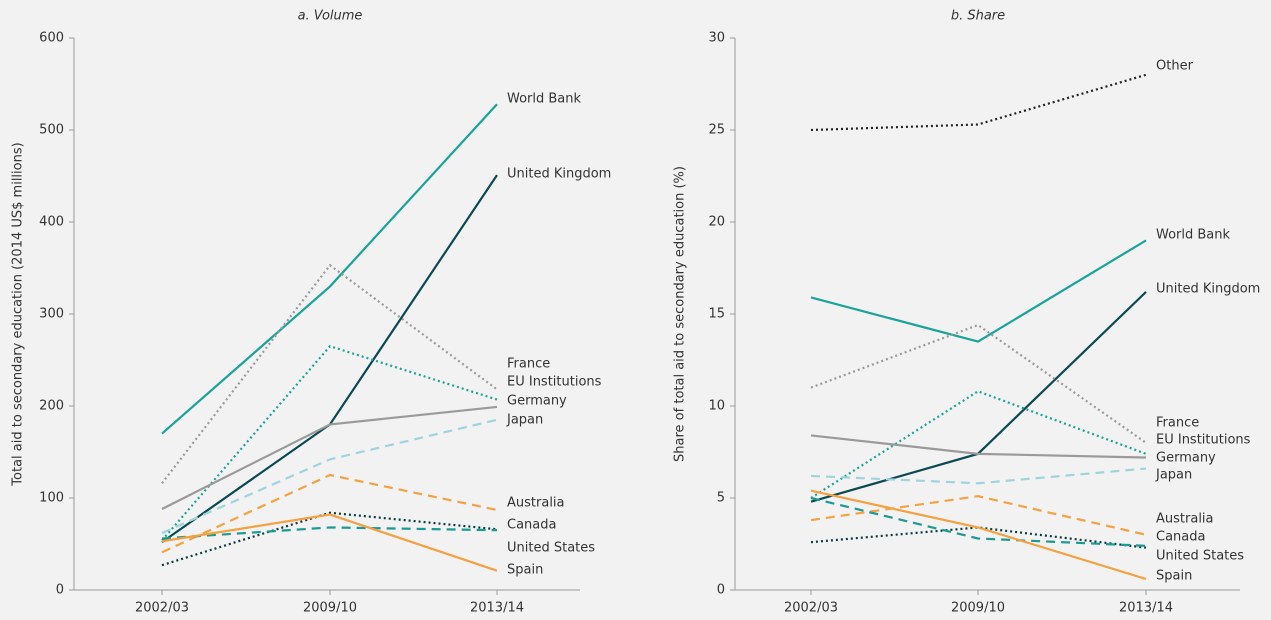  What do you see at coordinates (51, 130) in the screenshot?
I see `y-tick-label: 500` at bounding box center [51, 130].